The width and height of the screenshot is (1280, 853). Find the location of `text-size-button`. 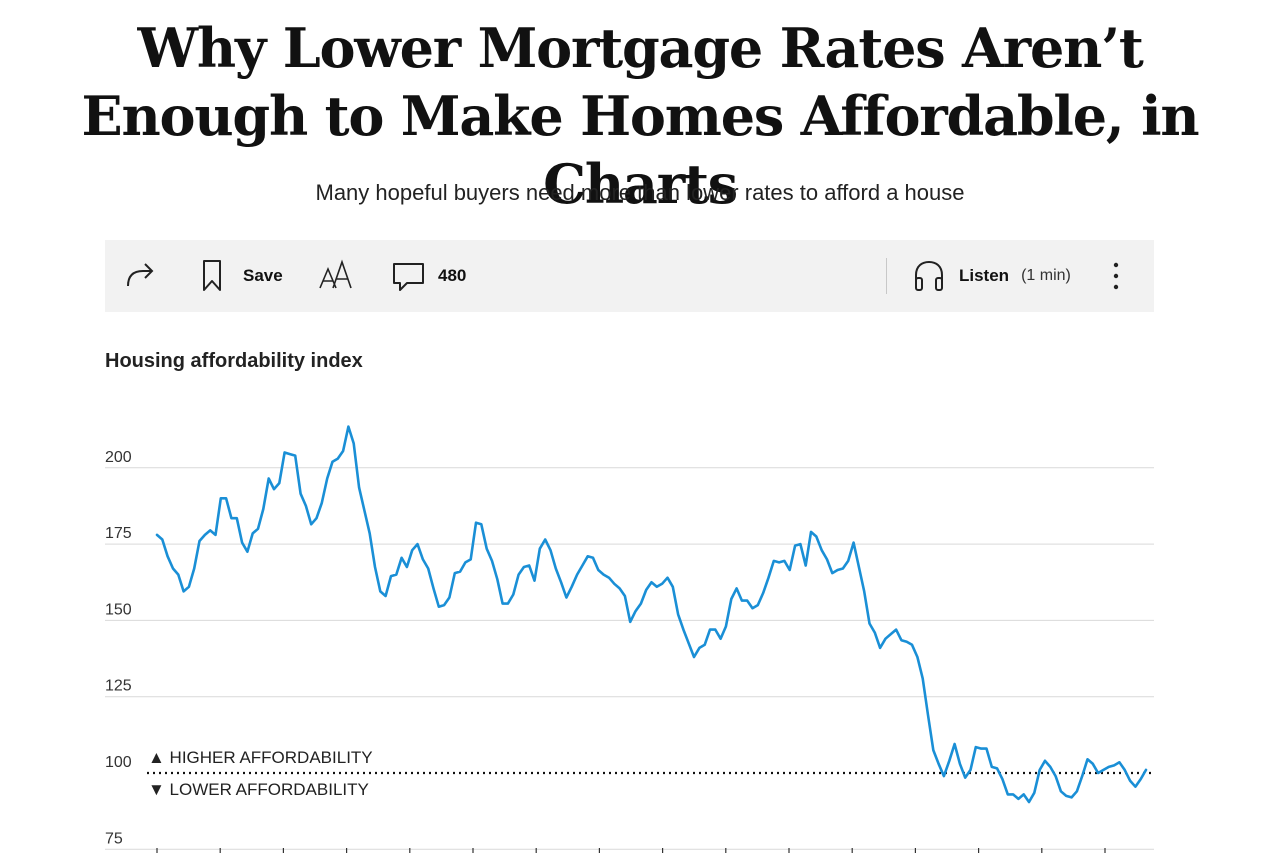

text-size-button is located at coordinates (337, 276).